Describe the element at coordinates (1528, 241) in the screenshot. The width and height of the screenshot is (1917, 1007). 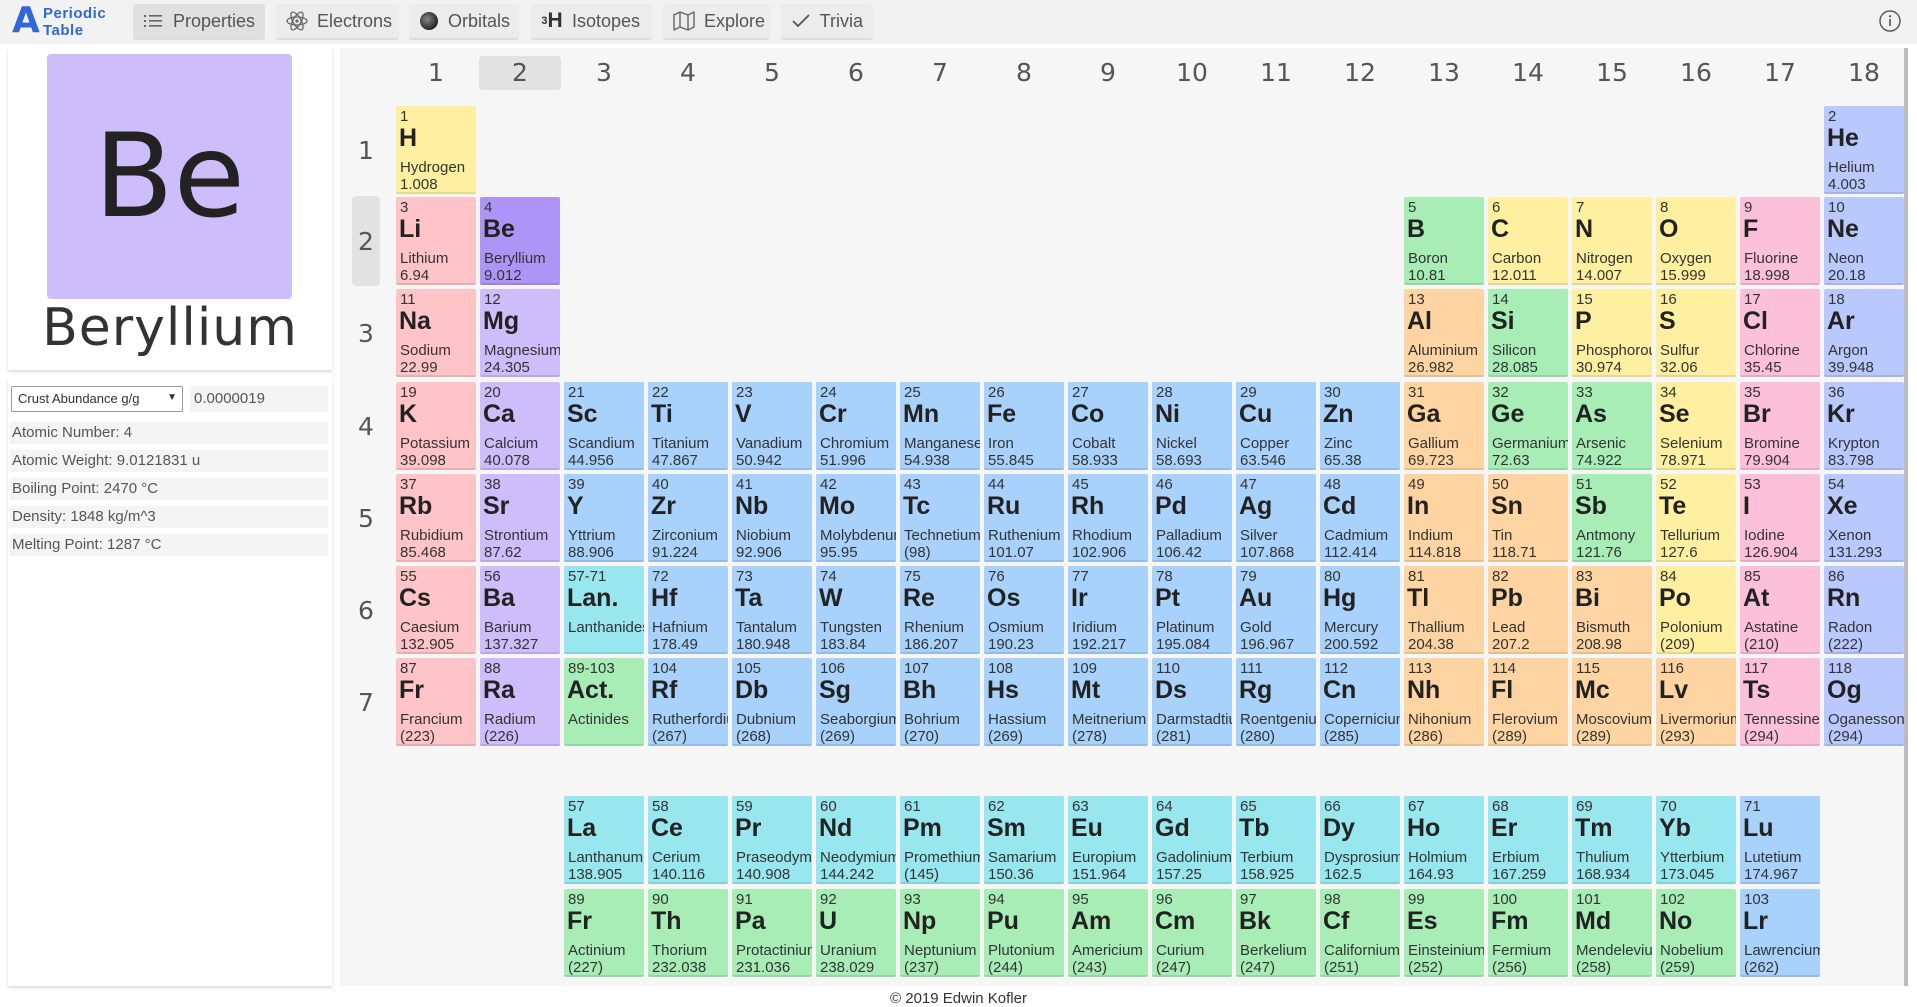
I see `element-cell-c: 6 C Carbon 12.011` at that location.